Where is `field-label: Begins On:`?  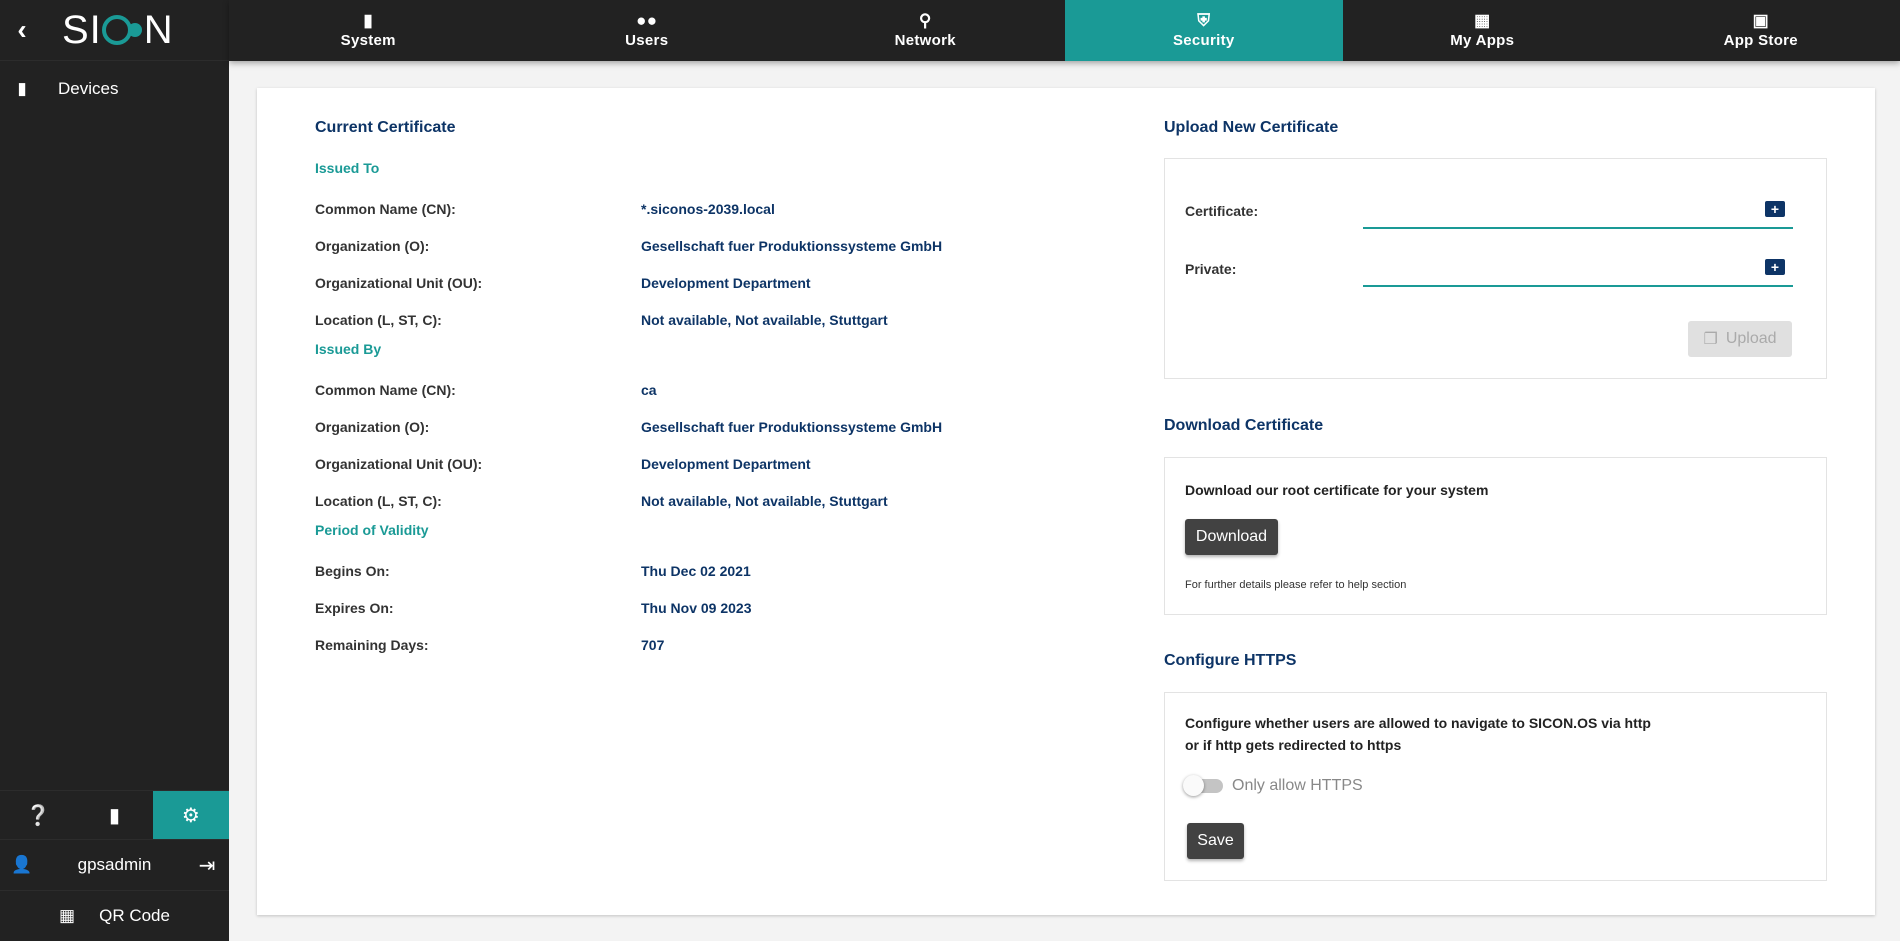 field-label: Begins On: is located at coordinates (352, 571).